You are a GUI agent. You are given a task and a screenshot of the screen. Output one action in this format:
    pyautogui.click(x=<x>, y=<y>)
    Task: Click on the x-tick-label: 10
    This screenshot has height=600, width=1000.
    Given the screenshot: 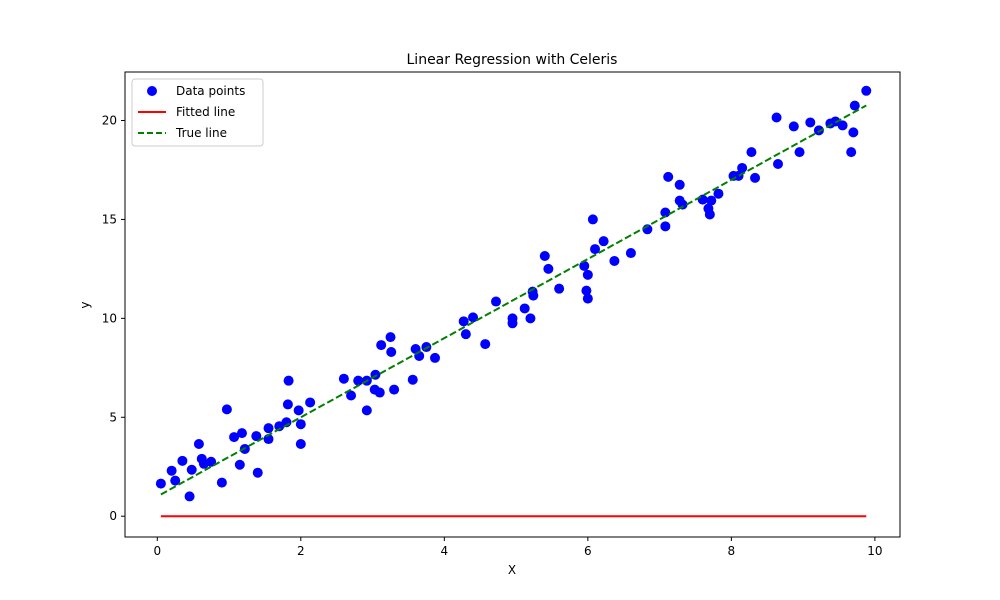 What is the action you would take?
    pyautogui.click(x=874, y=551)
    